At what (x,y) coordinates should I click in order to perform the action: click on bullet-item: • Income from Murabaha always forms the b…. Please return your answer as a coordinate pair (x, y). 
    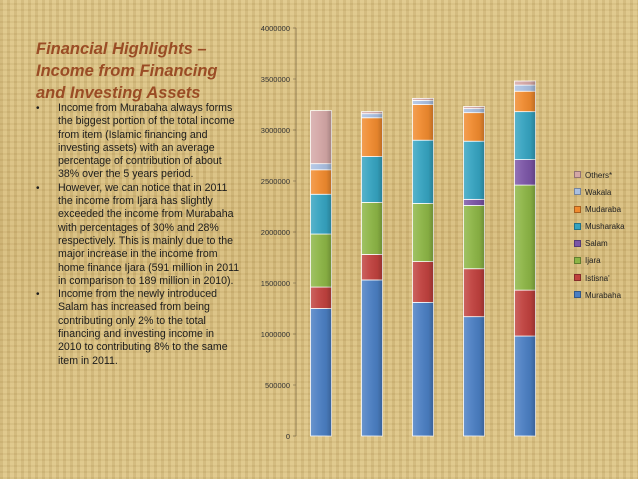
    Looking at the image, I should click on (137, 142).